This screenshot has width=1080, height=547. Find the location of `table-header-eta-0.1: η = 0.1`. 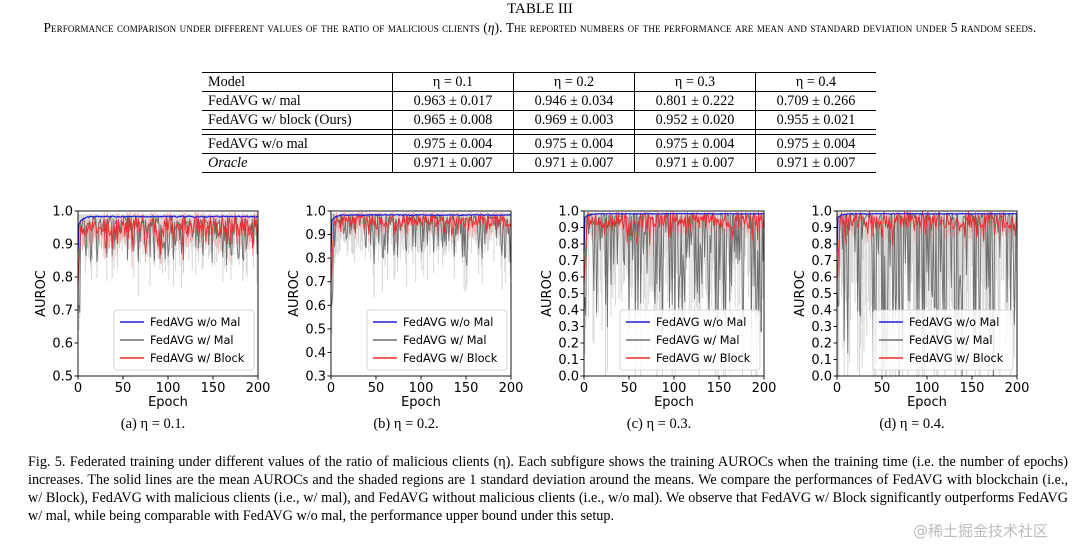

table-header-eta-0.1: η = 0.1 is located at coordinates (453, 82).